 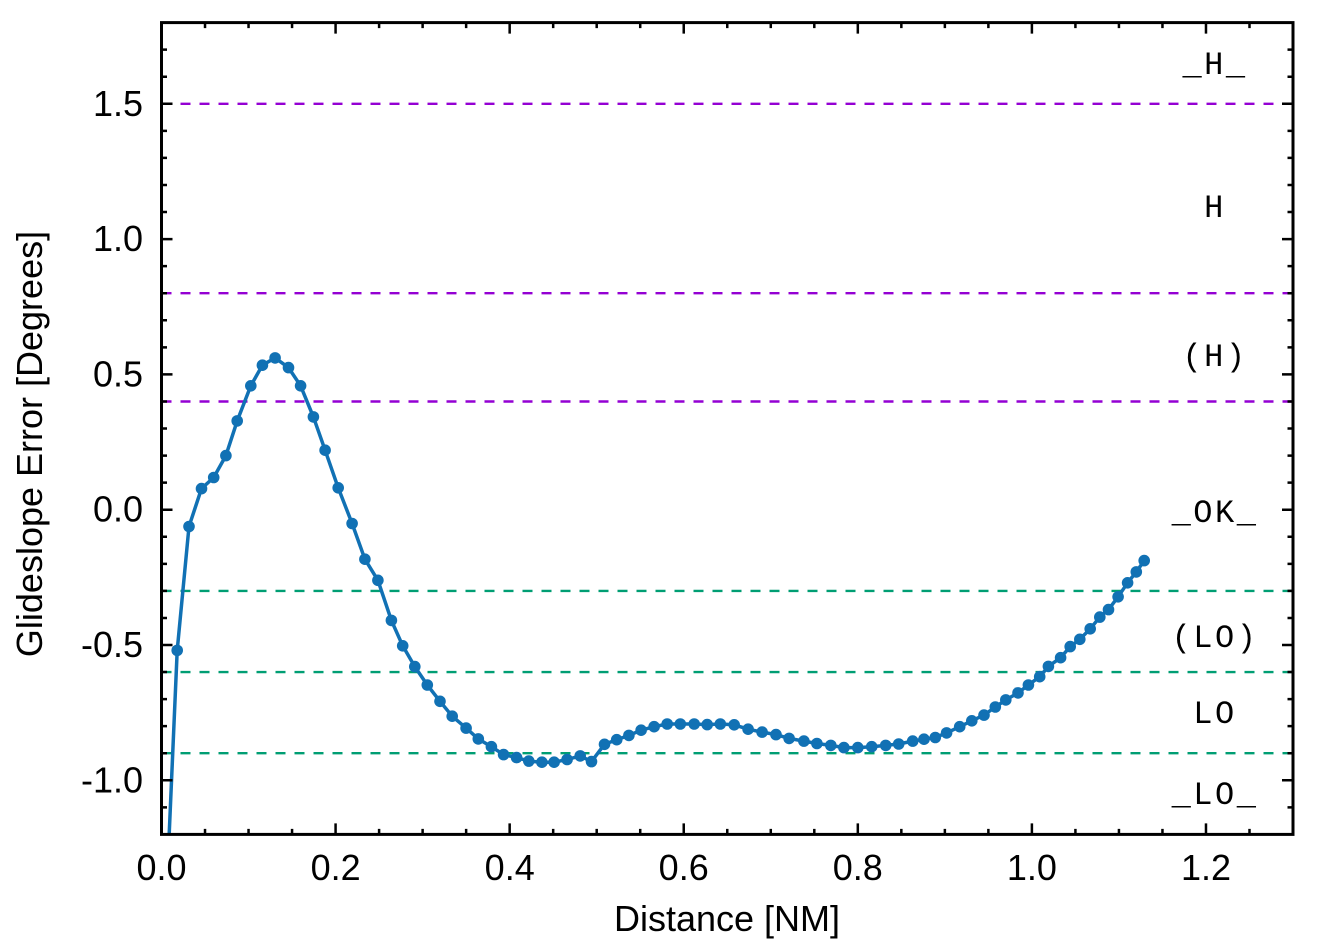 What do you see at coordinates (1214, 65) in the screenshot?
I see `svg-text: _H_` at bounding box center [1214, 65].